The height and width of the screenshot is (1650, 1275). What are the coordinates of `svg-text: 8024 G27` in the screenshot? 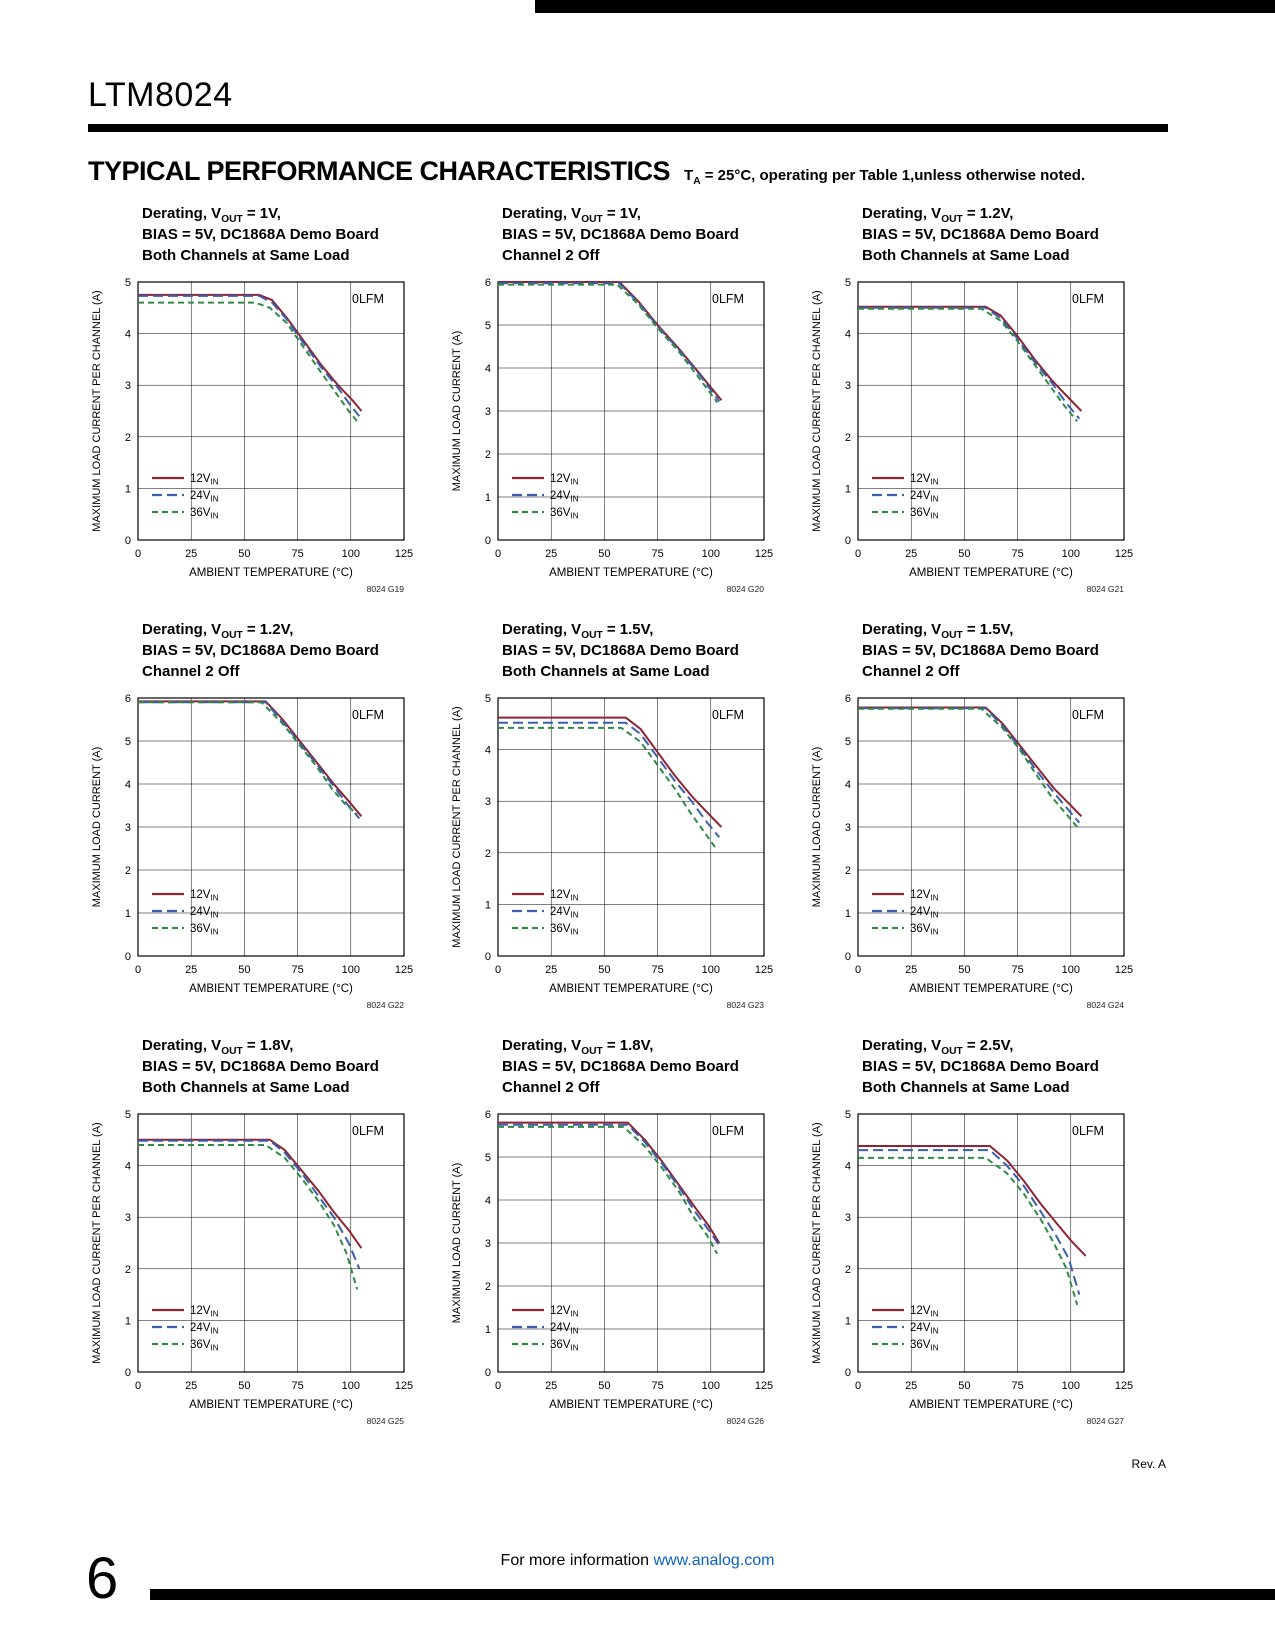 It's located at (1106, 1421).